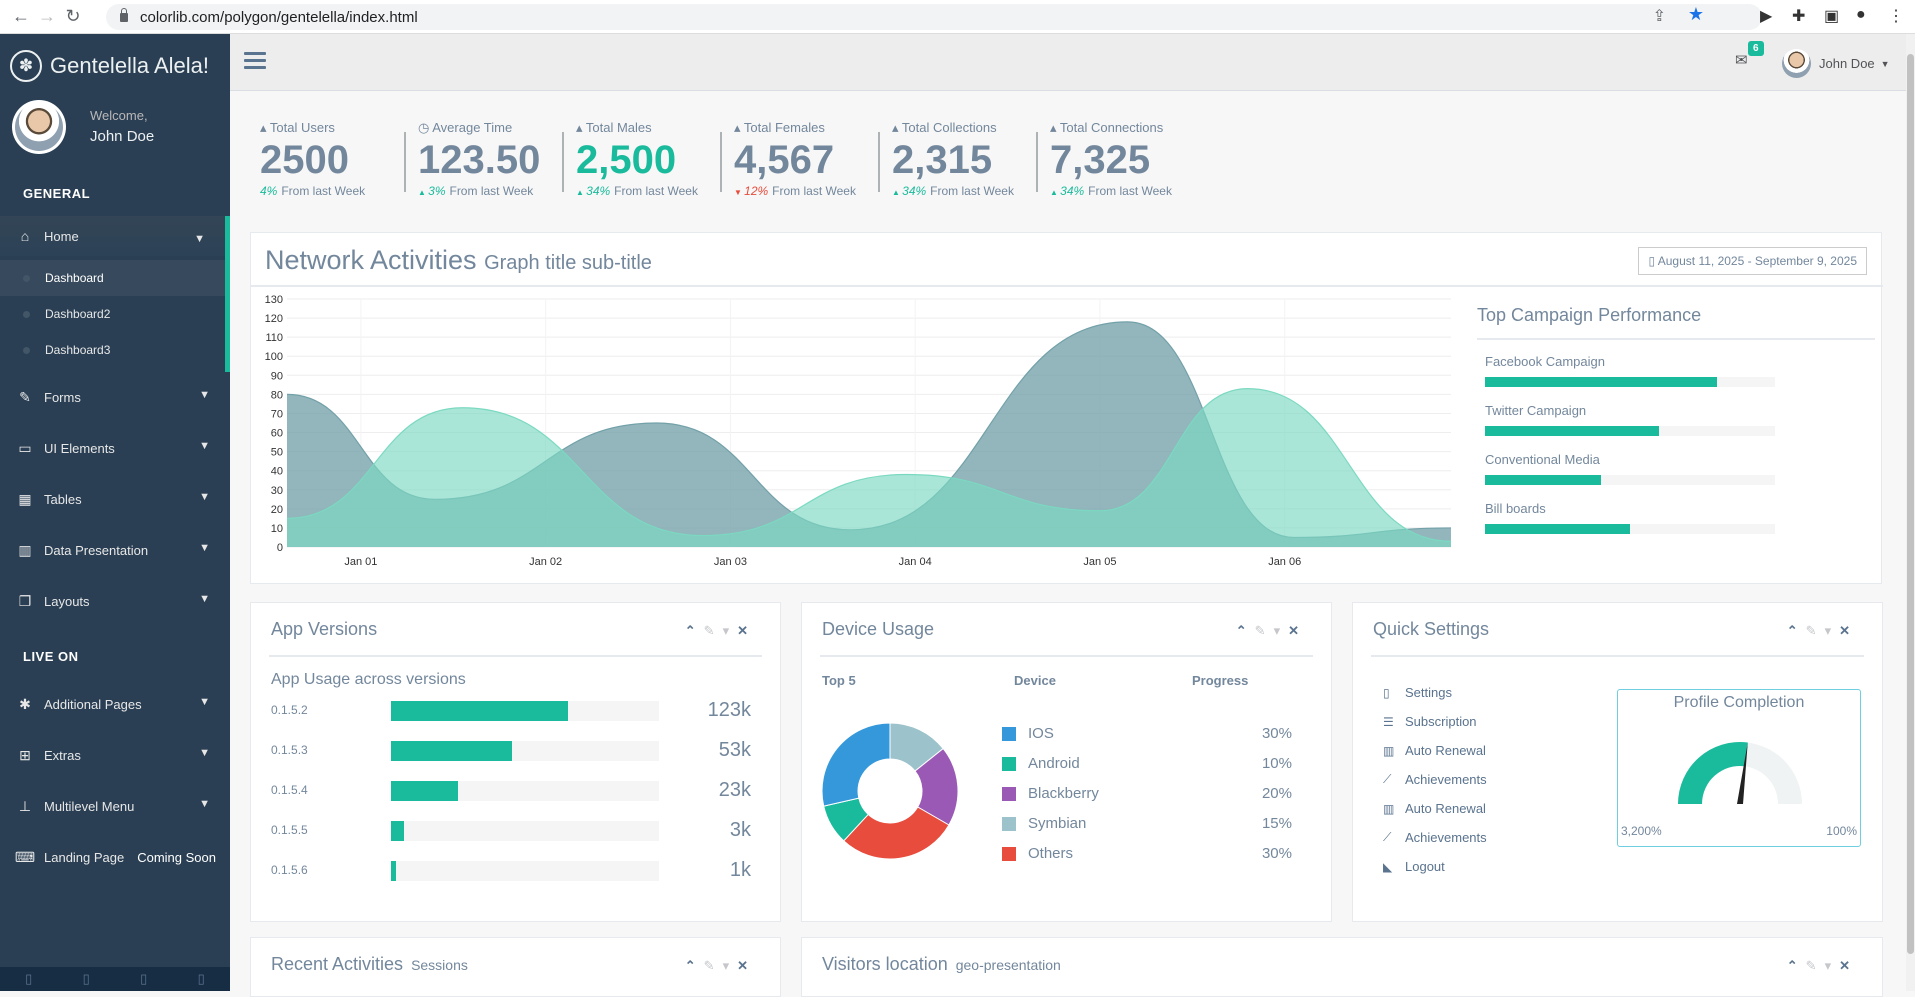 The width and height of the screenshot is (1915, 997). I want to click on y-tick-label: 10, so click(277, 529).